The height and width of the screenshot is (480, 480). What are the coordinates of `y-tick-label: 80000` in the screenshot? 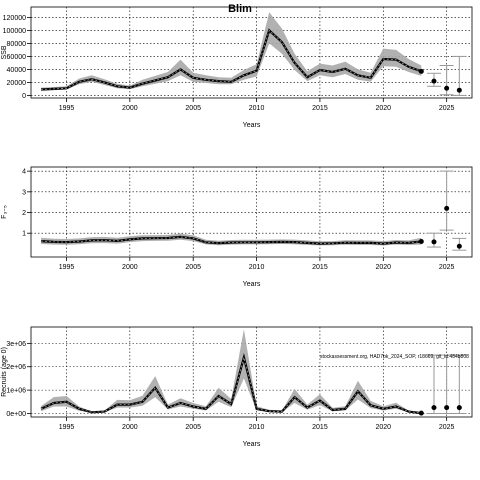 It's located at (17, 44).